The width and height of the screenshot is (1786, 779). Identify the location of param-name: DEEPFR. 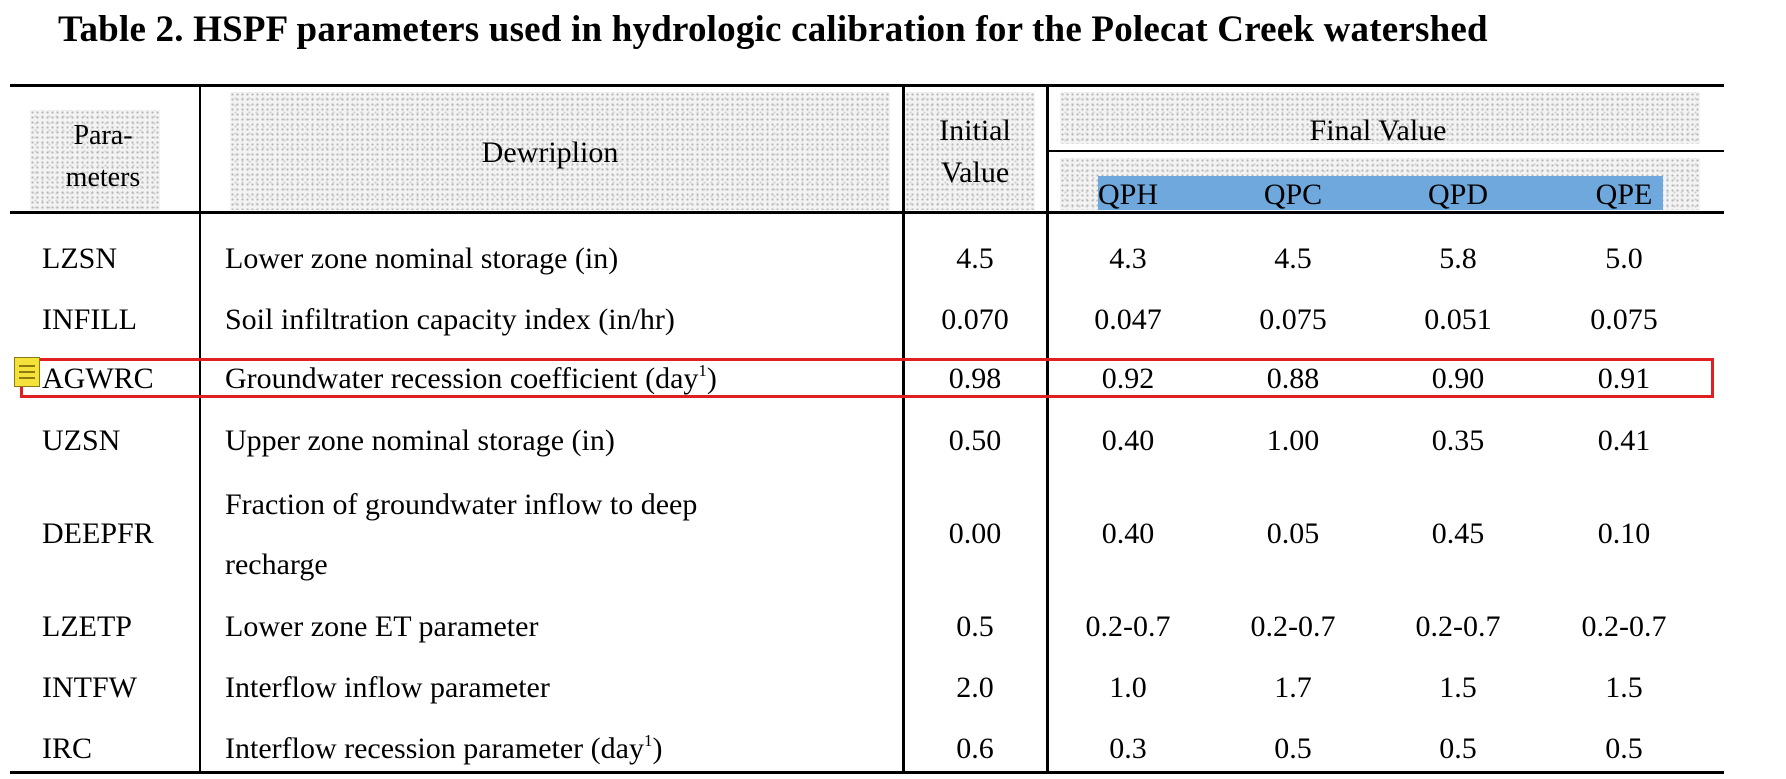
(98, 533).